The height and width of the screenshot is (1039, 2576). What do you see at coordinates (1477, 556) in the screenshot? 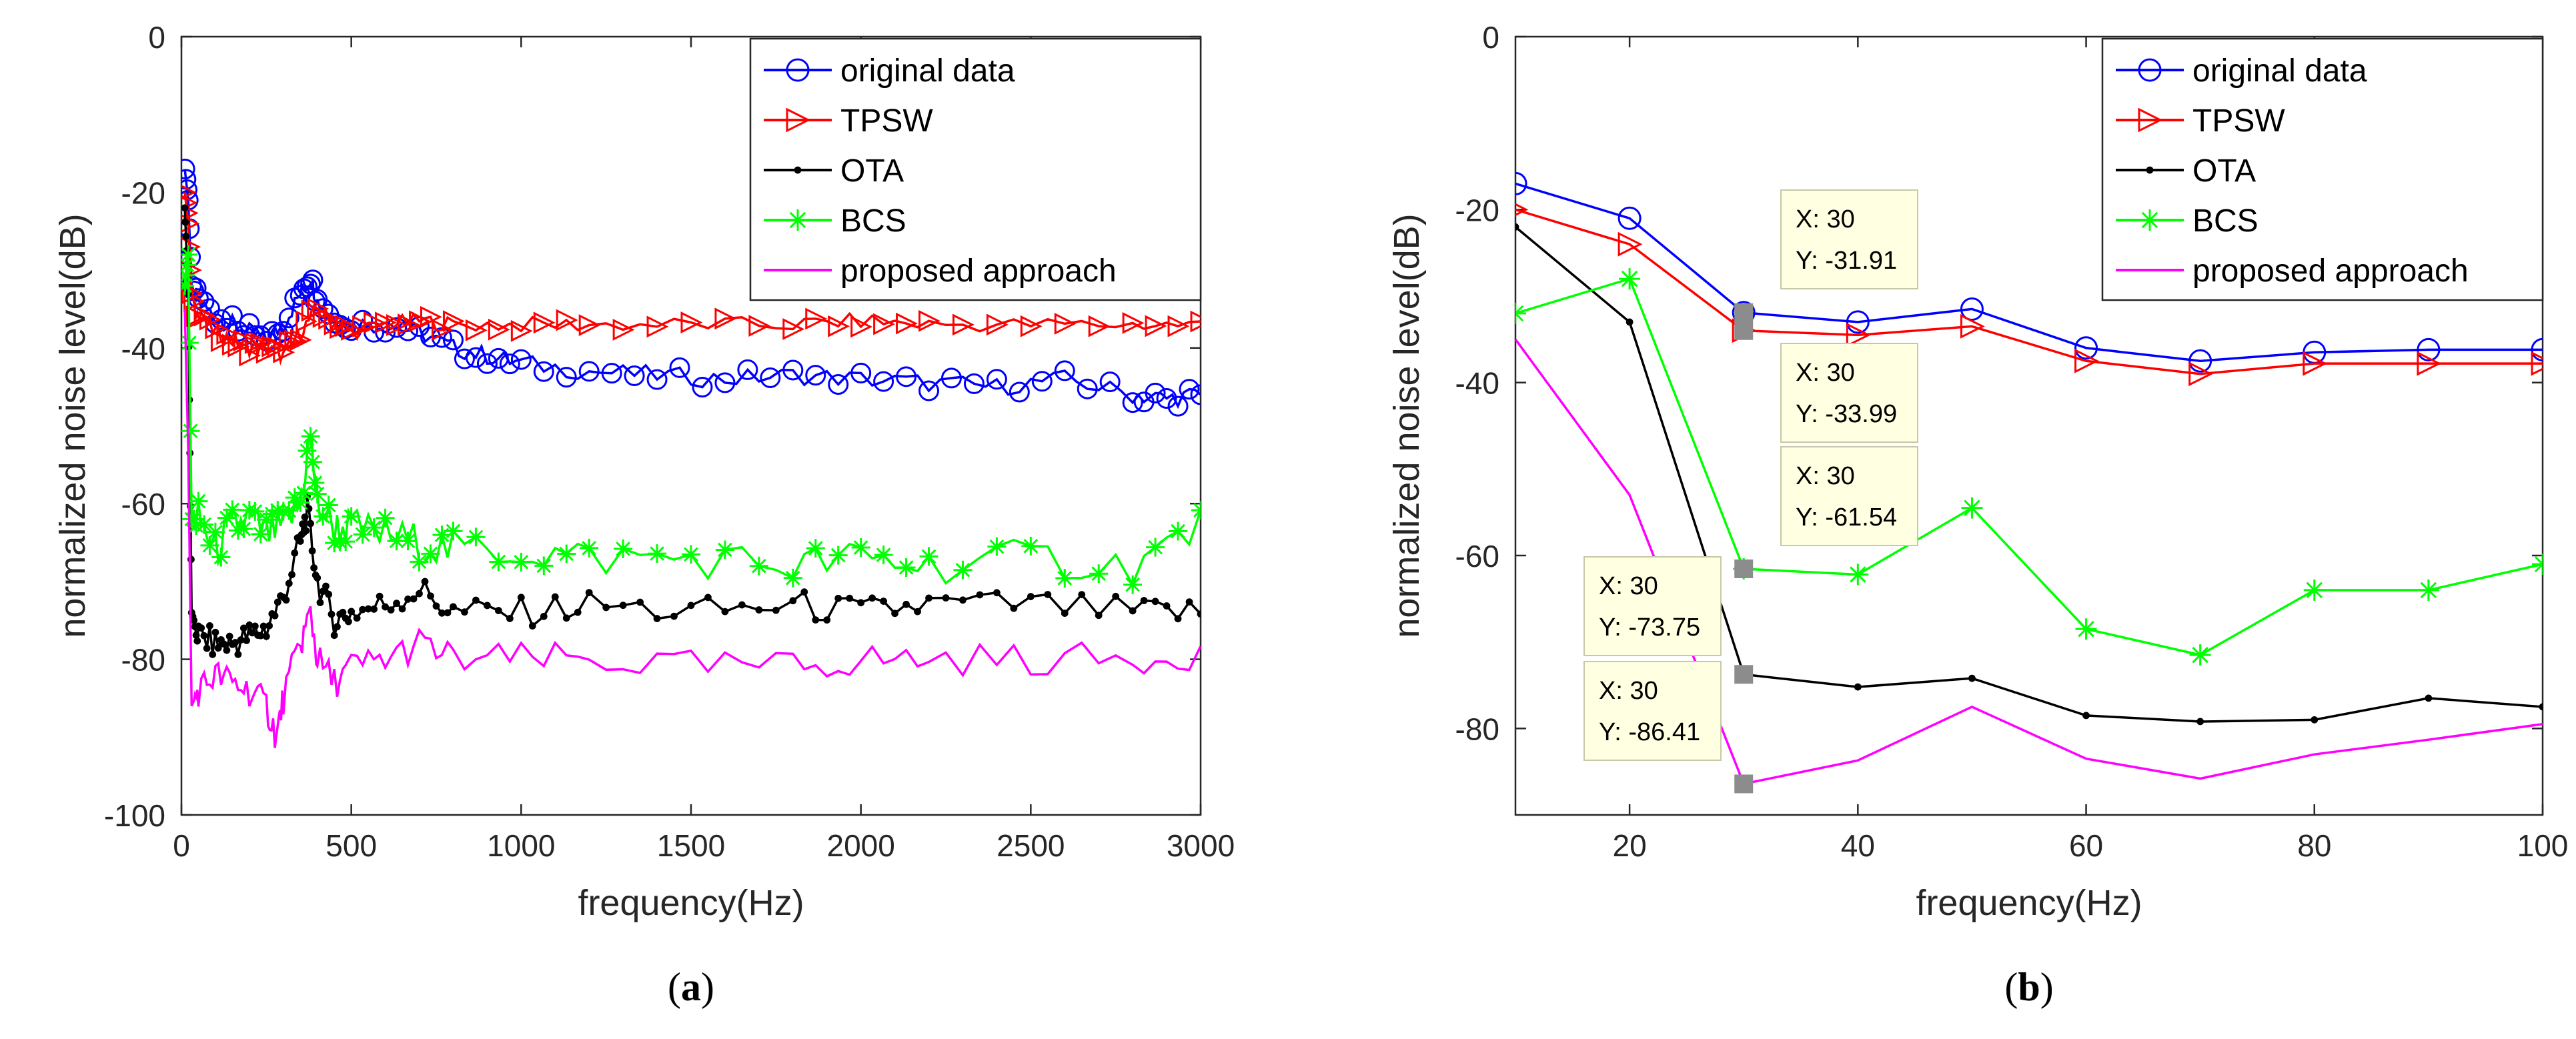
I see `y-tick-label: -60` at bounding box center [1477, 556].